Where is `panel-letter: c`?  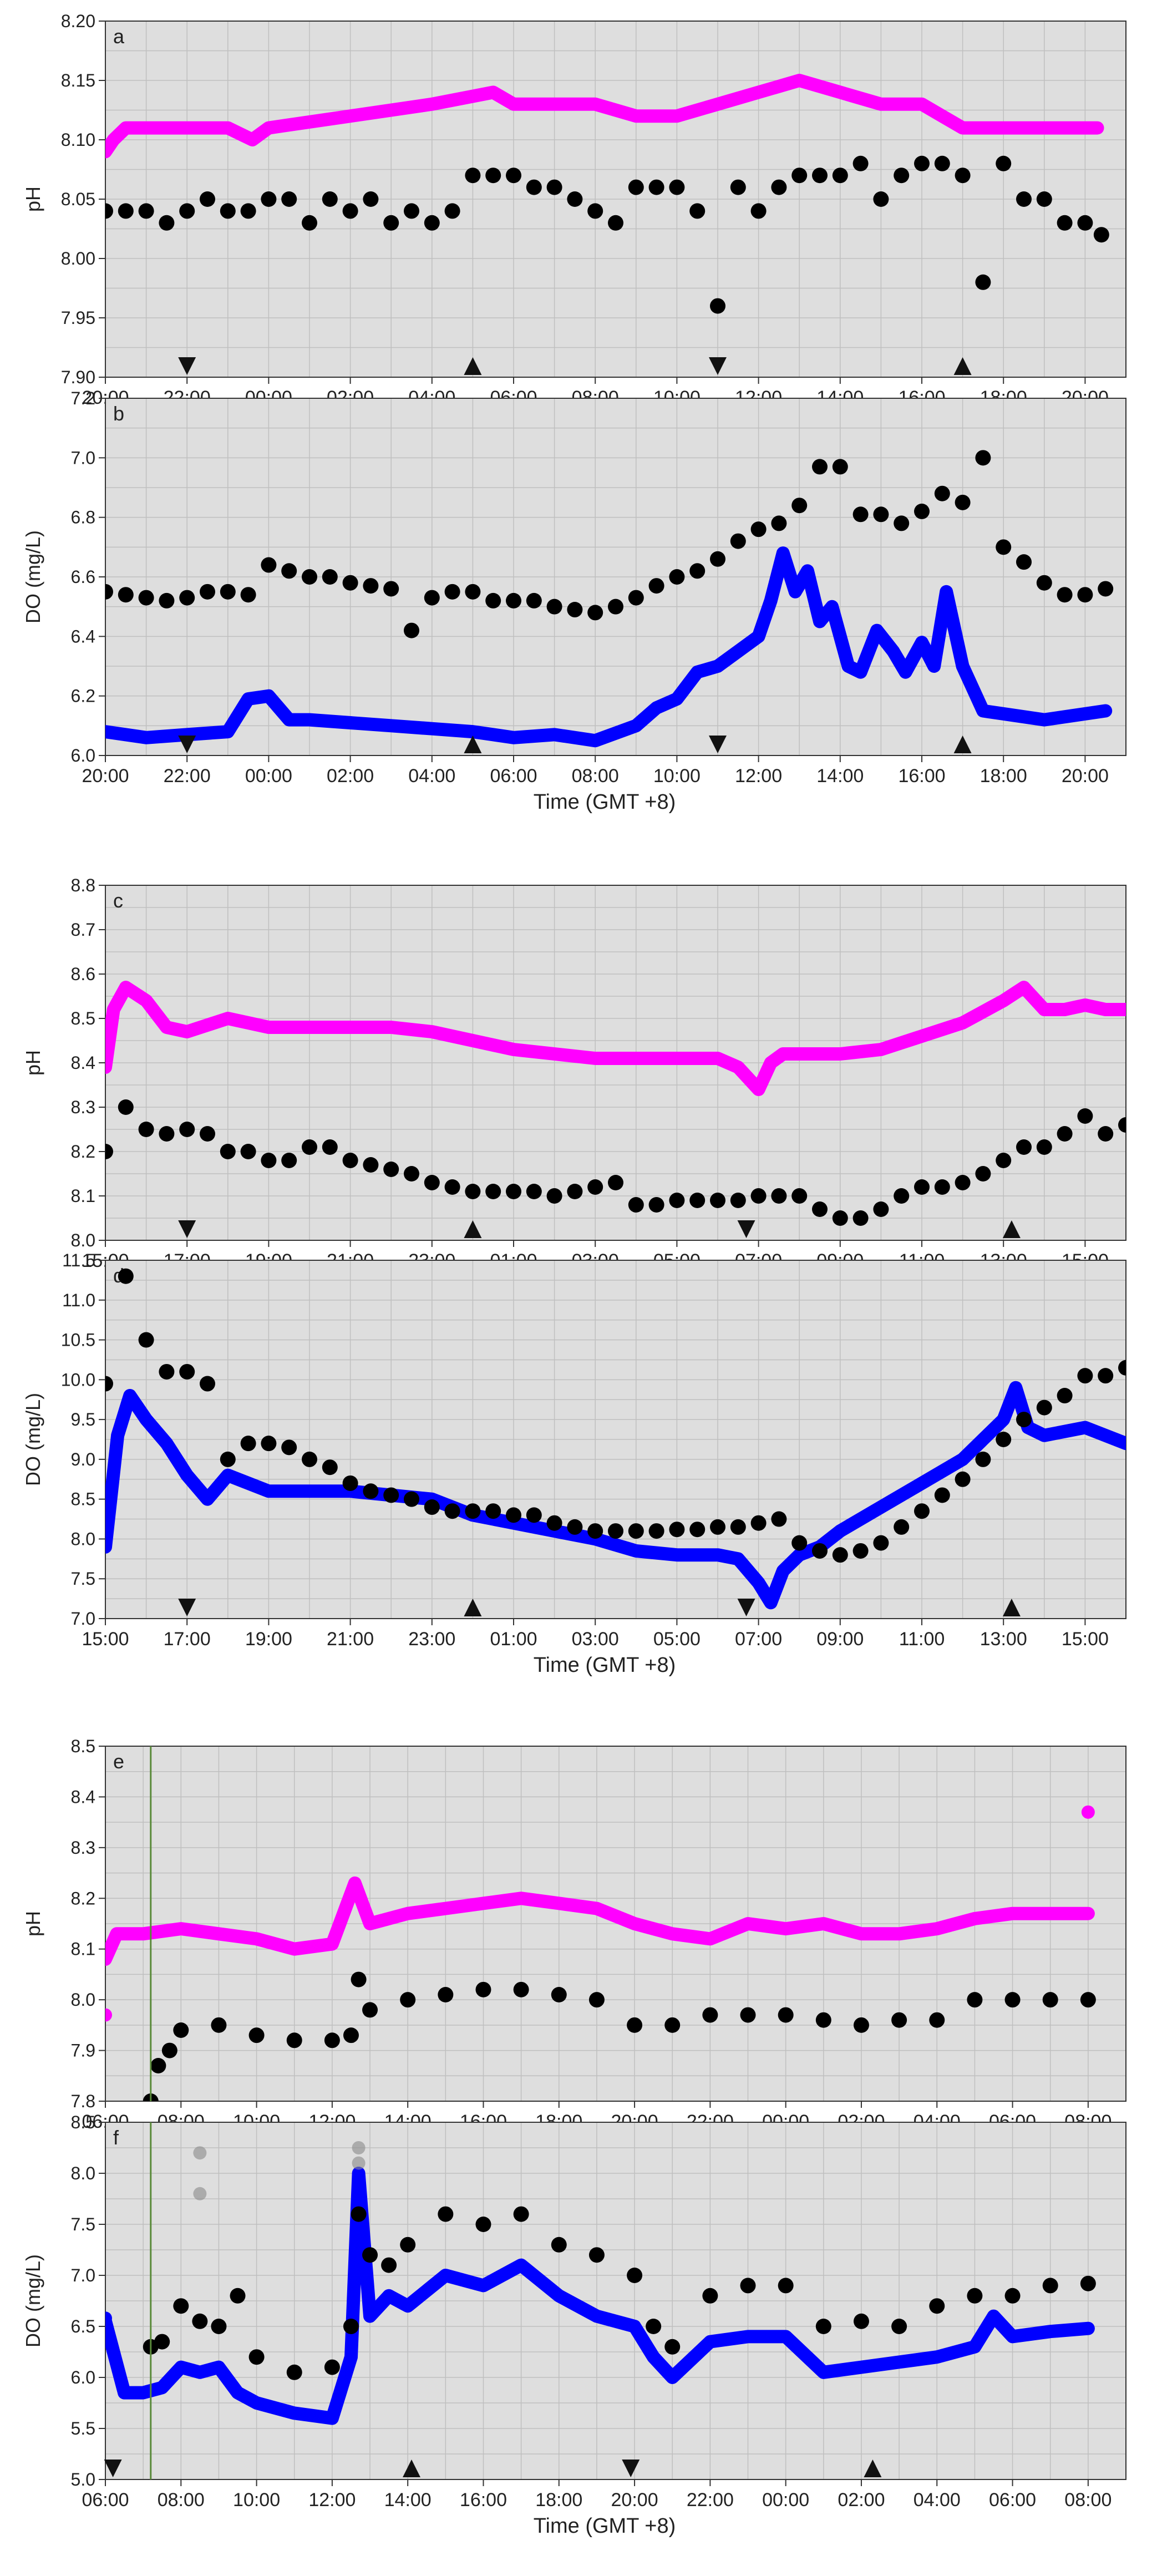
panel-letter: c is located at coordinates (118, 900).